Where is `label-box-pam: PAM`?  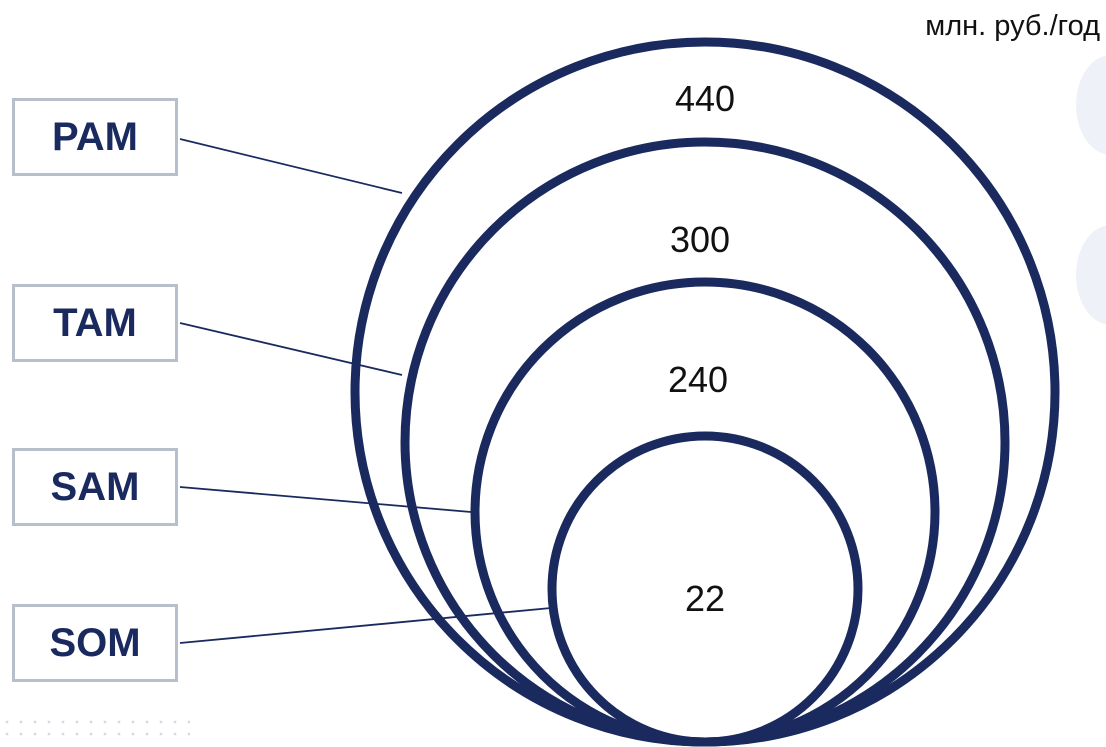
label-box-pam: PAM is located at coordinates (95, 137).